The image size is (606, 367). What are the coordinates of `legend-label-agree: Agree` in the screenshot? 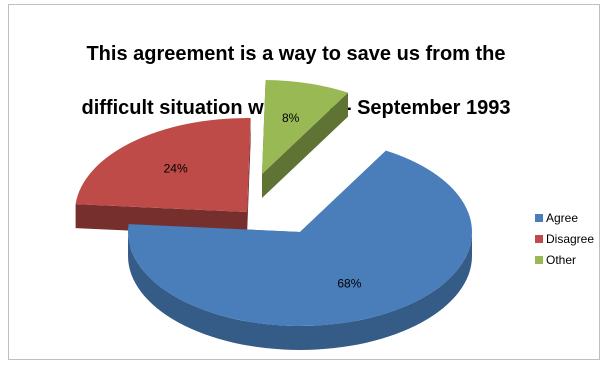 It's located at (562, 217).